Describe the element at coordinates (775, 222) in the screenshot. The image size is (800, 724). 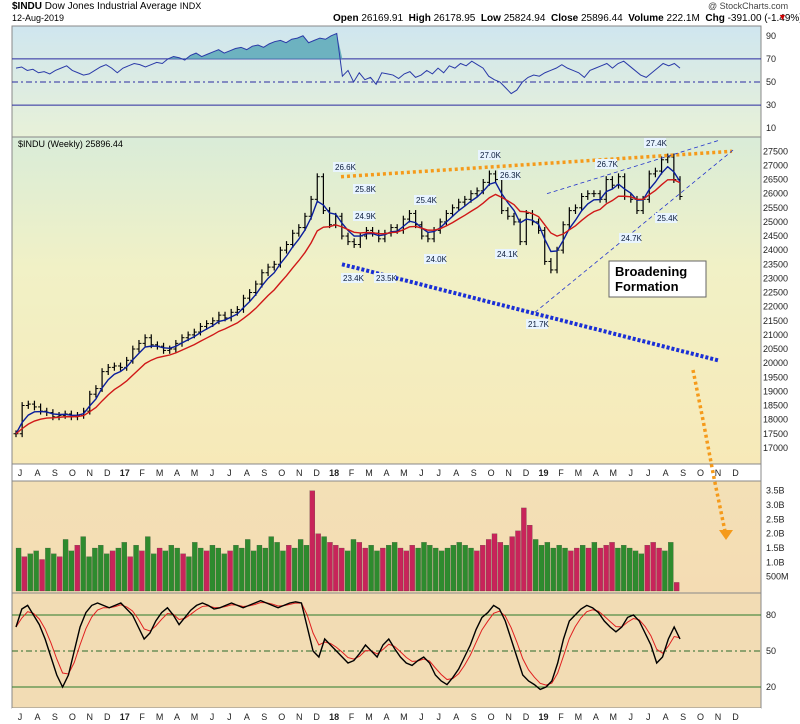
I see `price-ytick-25000: 25000` at that location.